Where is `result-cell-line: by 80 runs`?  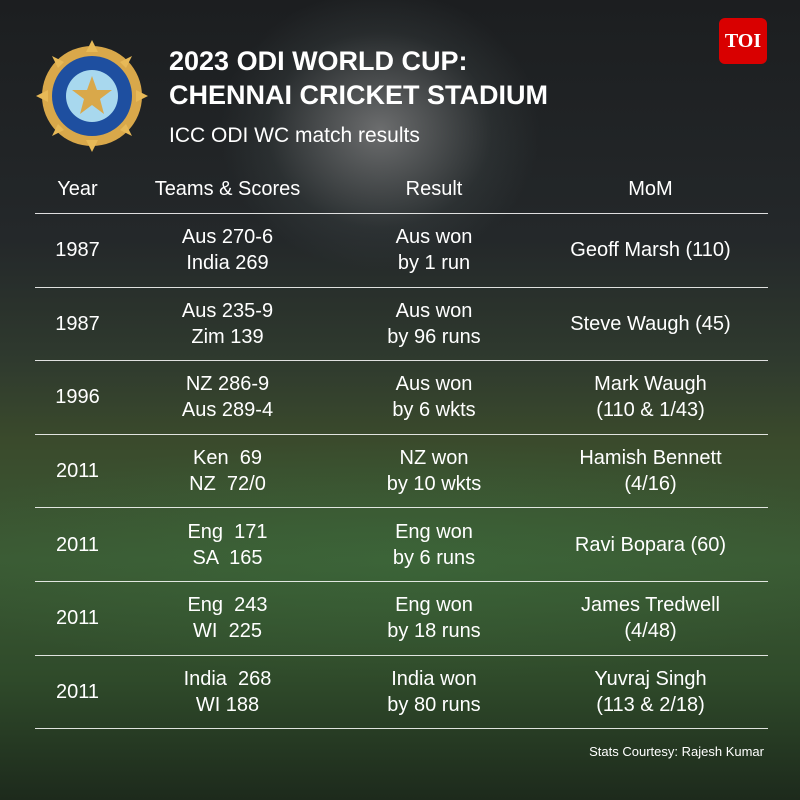 result-cell-line: by 80 runs is located at coordinates (434, 704).